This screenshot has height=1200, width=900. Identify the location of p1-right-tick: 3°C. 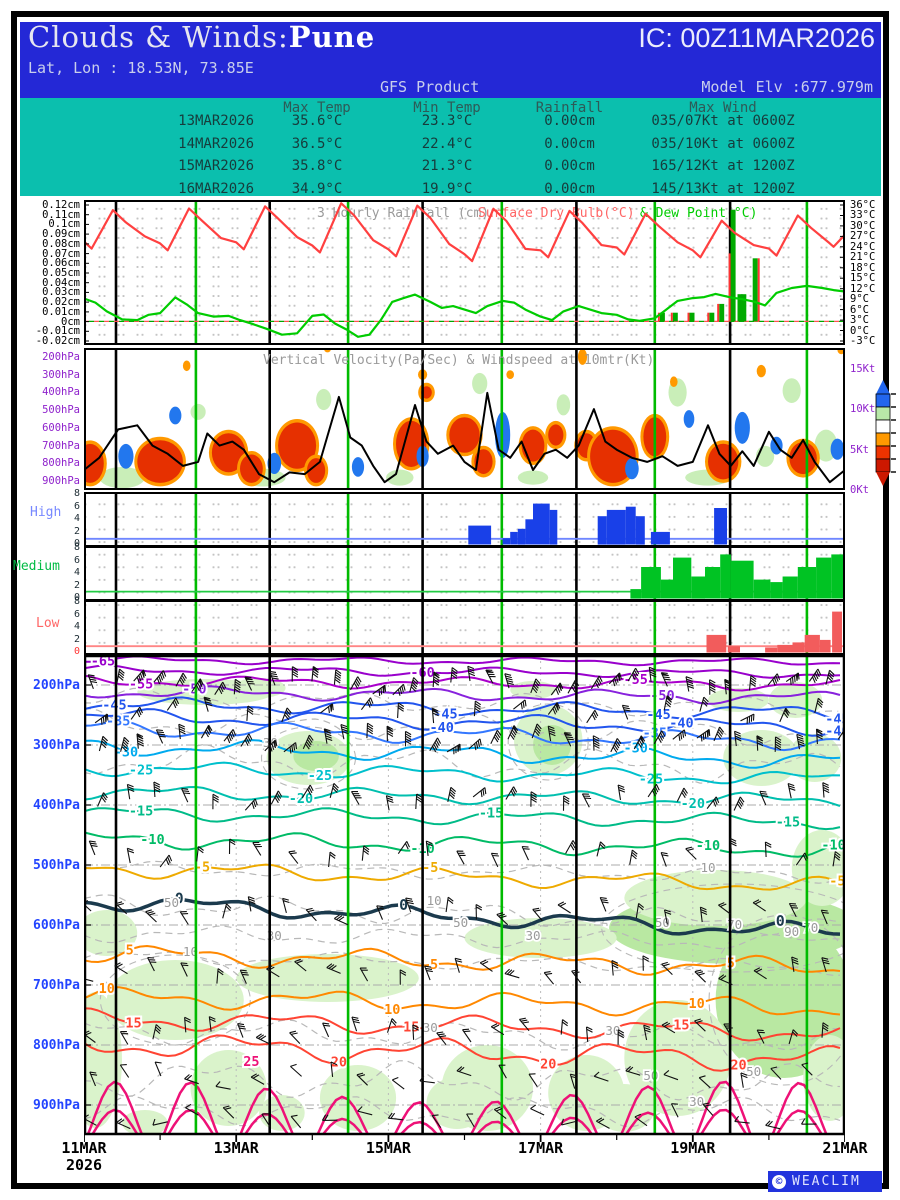
(859, 320).